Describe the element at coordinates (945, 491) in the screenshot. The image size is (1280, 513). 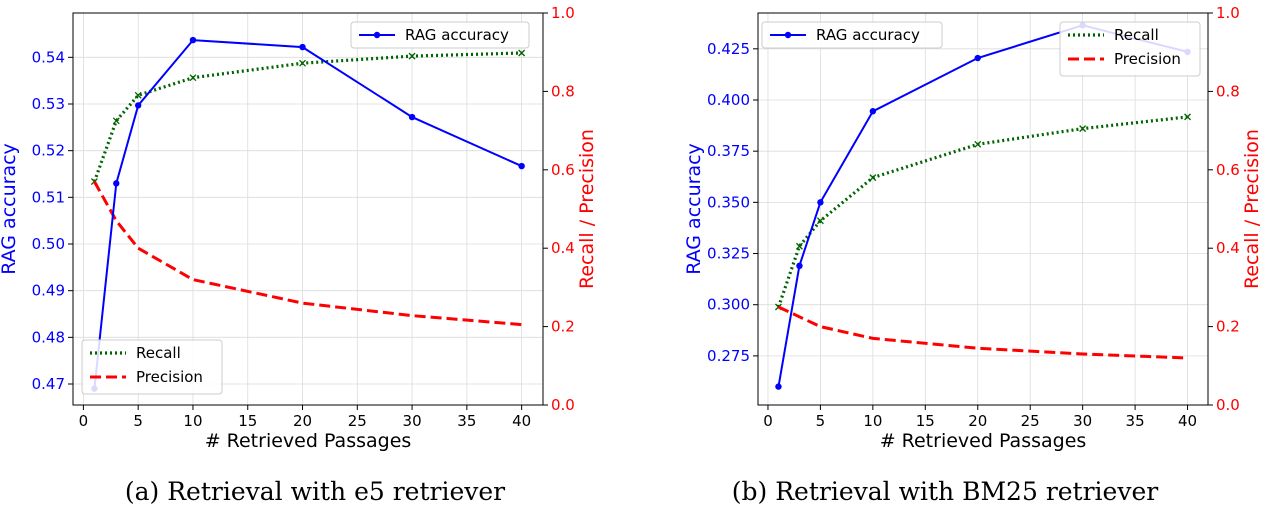
I see `caption-b: (b) Retrieval with BM25 retriever` at that location.